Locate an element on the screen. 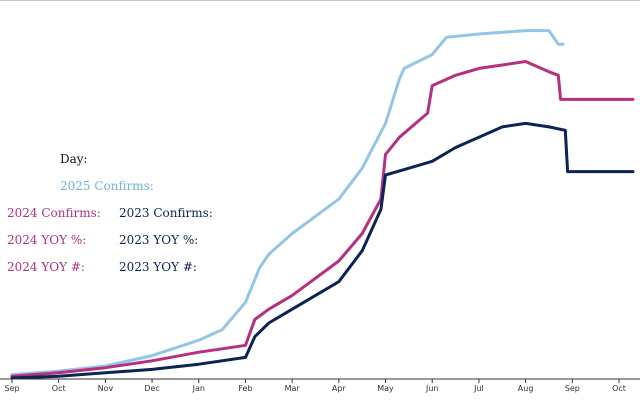  legend-2023-confirms: 2023 Confirms: is located at coordinates (166, 213).